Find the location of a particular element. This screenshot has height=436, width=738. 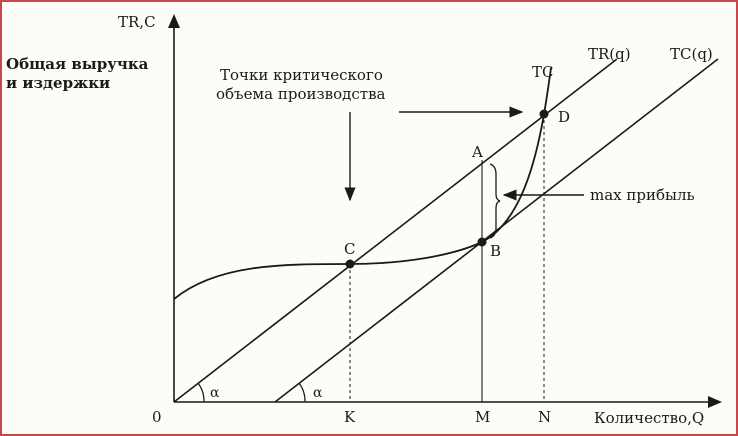

angle-alpha-2: α is located at coordinates (318, 393).